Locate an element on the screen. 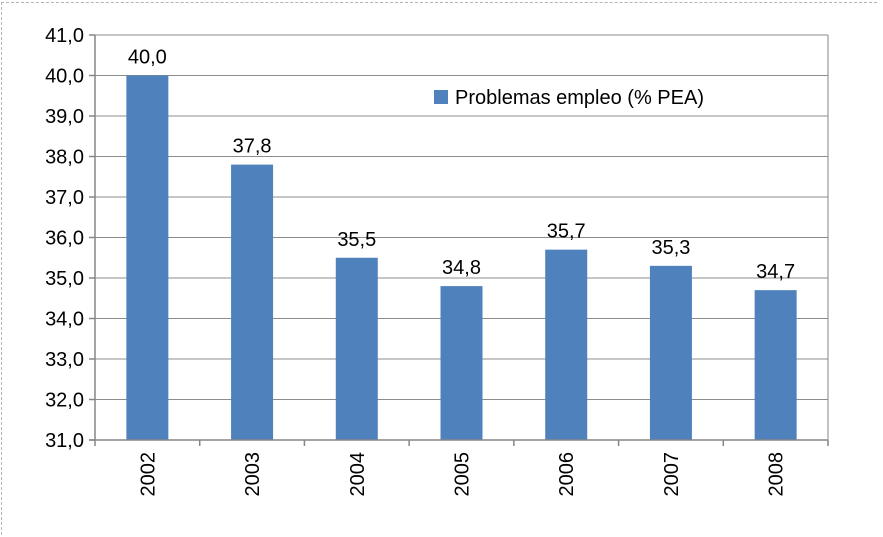 This screenshot has width=883, height=537. bar-2004 is located at coordinates (356, 348).